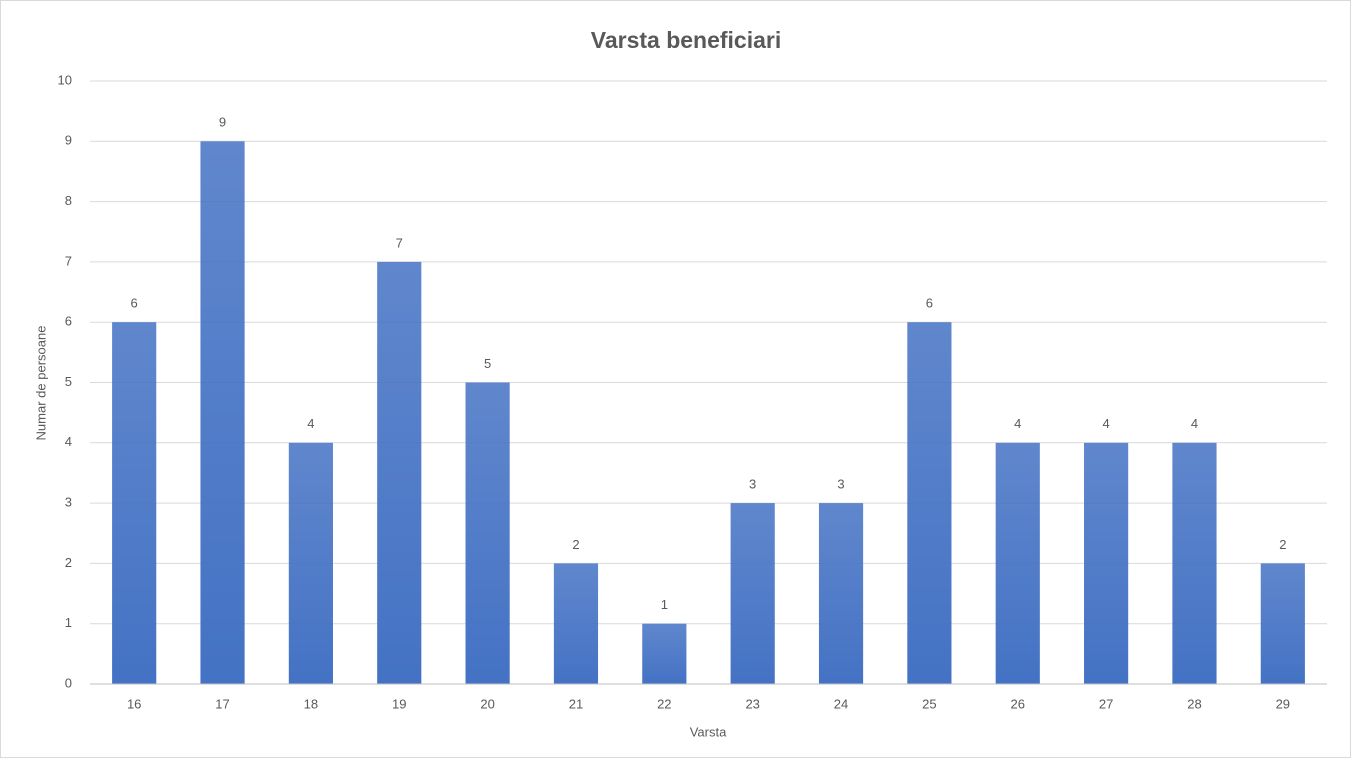  Describe the element at coordinates (1283, 703) in the screenshot. I see `x-tick-label: 29` at that location.